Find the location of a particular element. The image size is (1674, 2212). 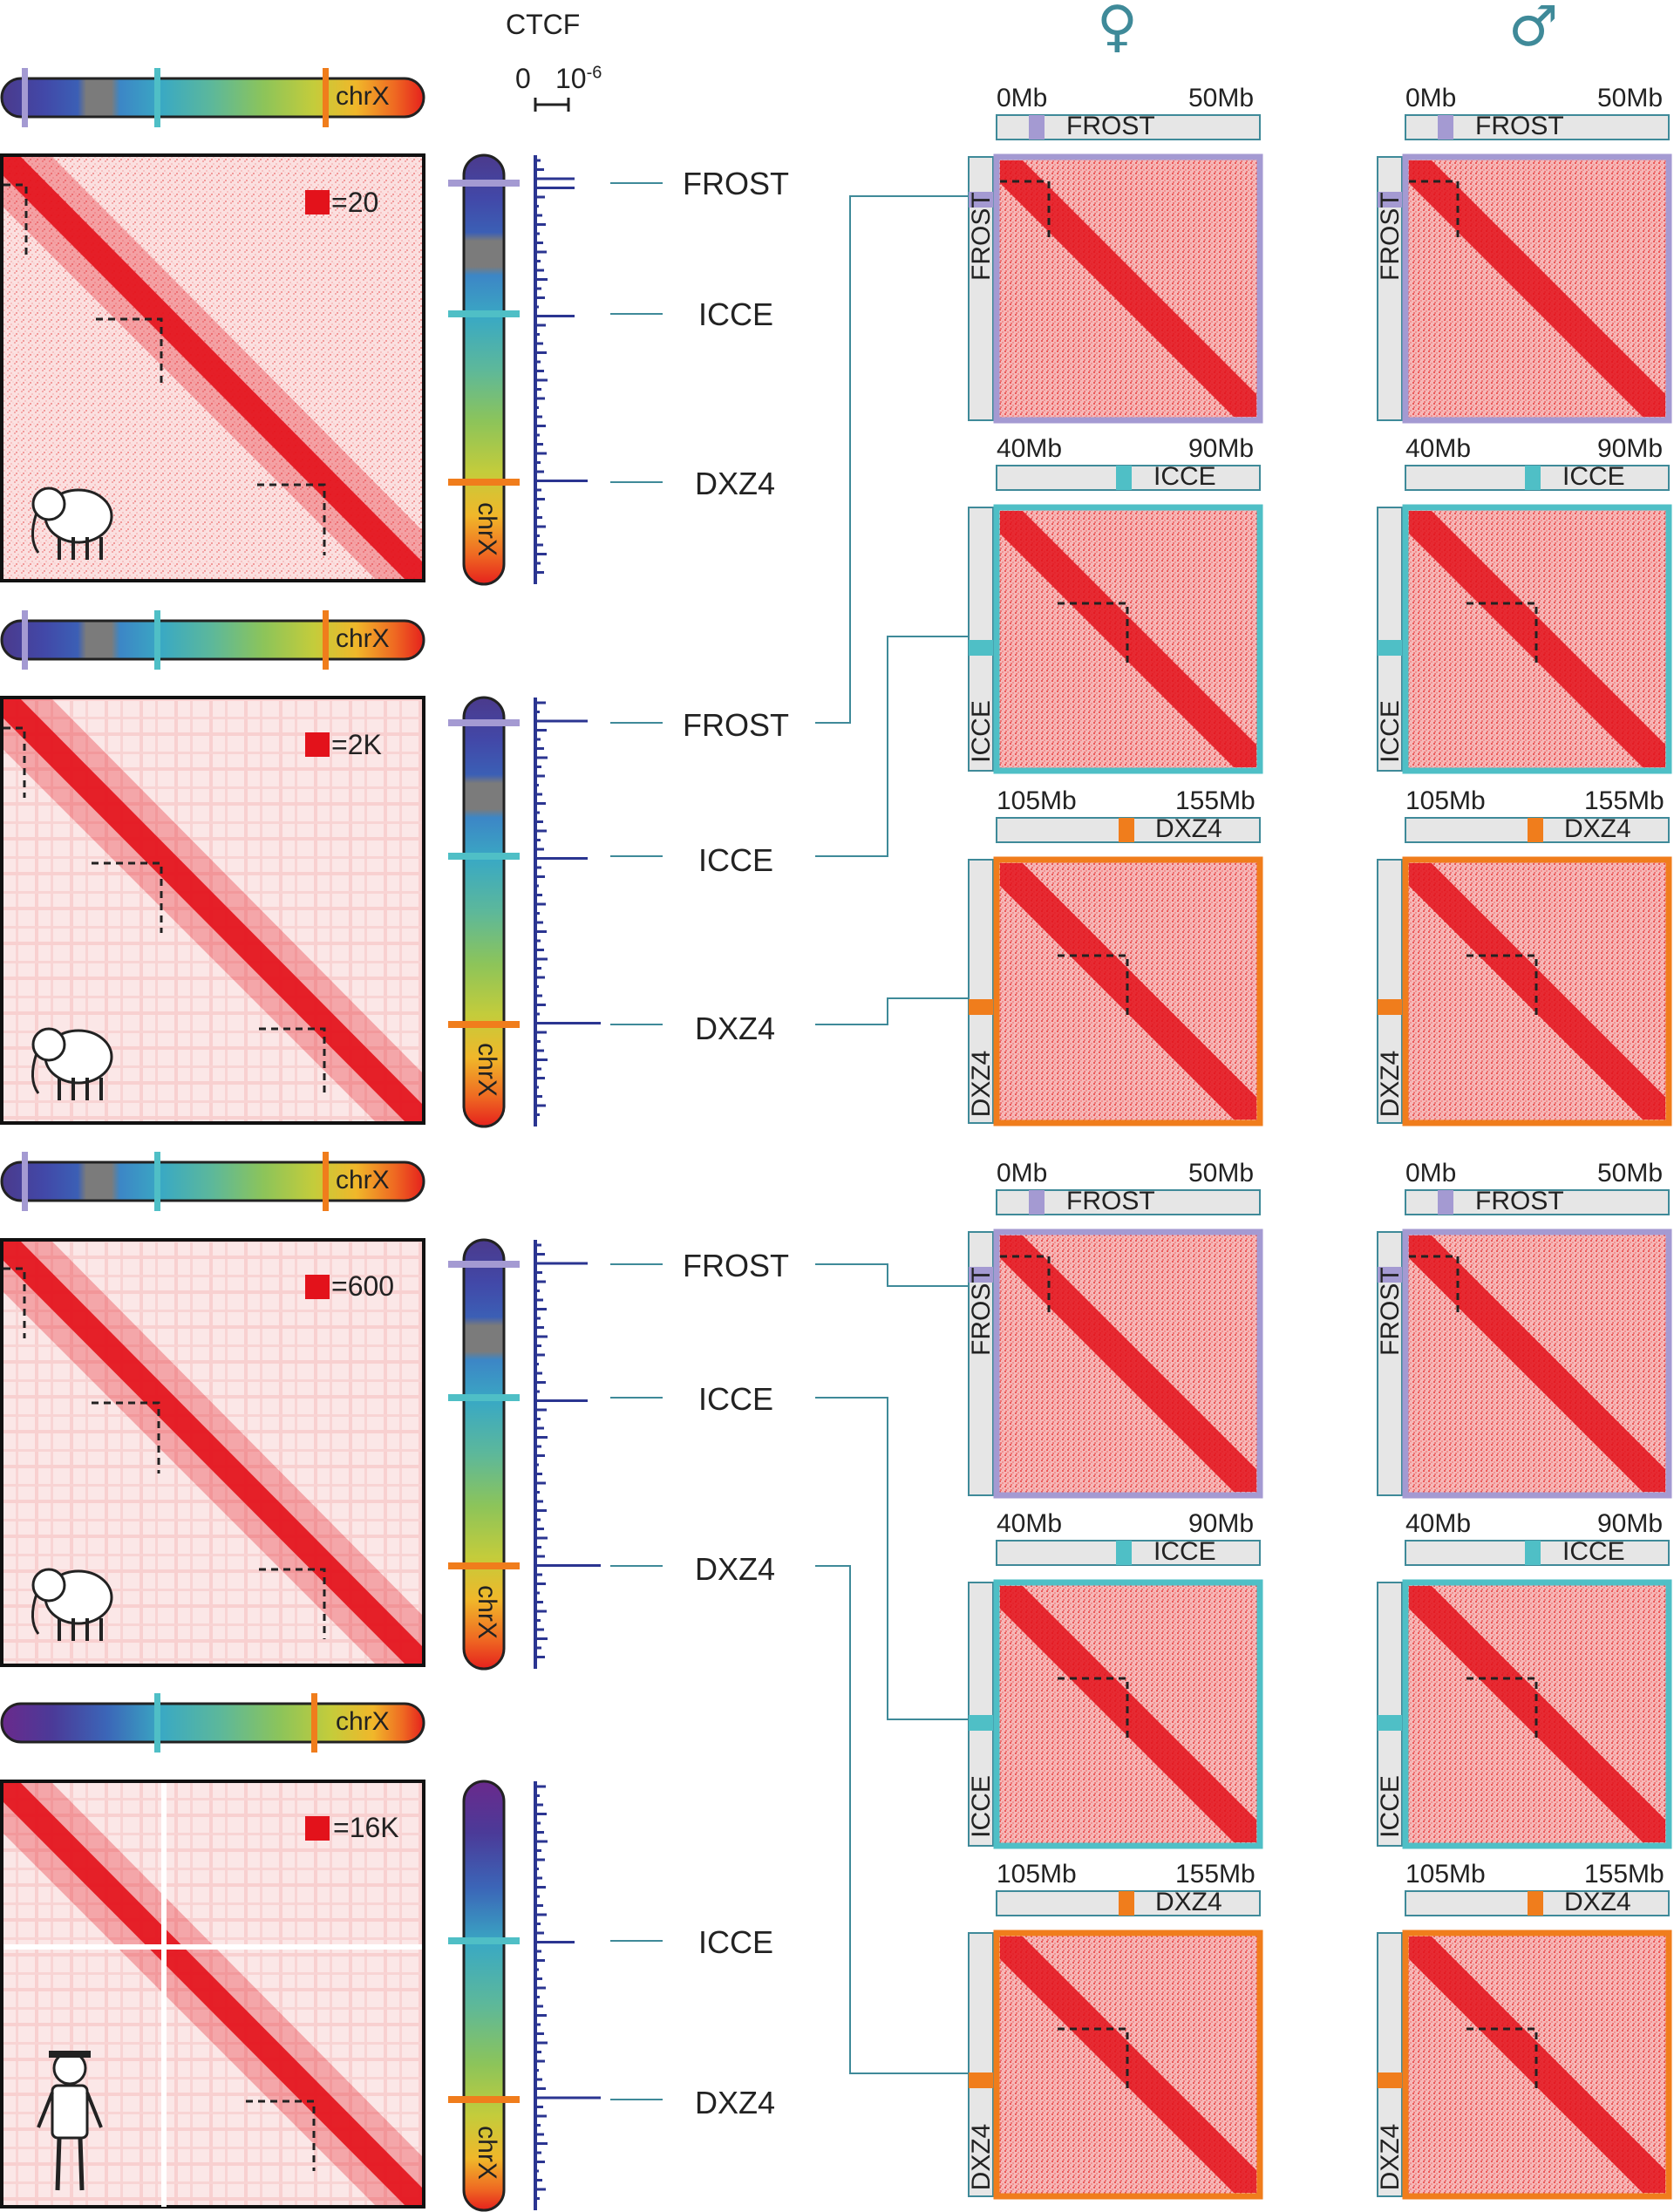

asian-elephant-icon-head is located at coordinates (48, 1044).